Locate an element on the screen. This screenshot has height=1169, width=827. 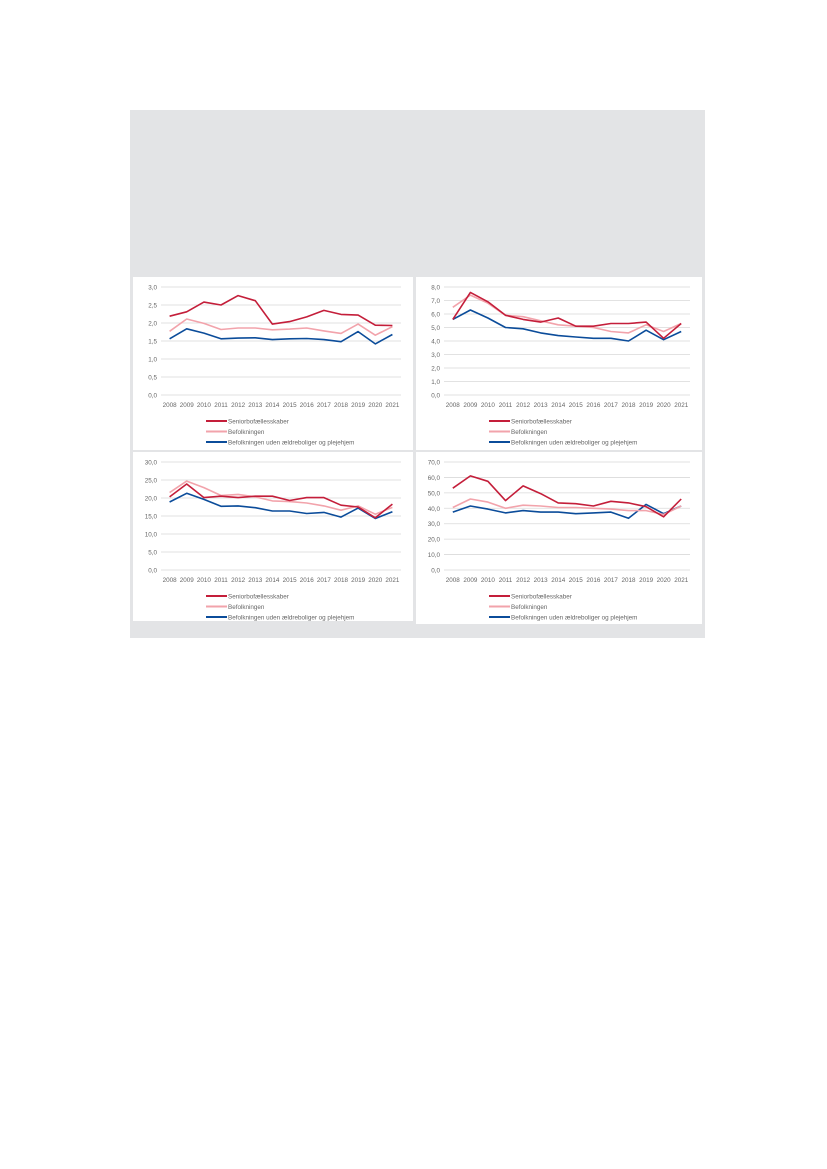
y-tick-label: 6,0 is located at coordinates (435, 315).